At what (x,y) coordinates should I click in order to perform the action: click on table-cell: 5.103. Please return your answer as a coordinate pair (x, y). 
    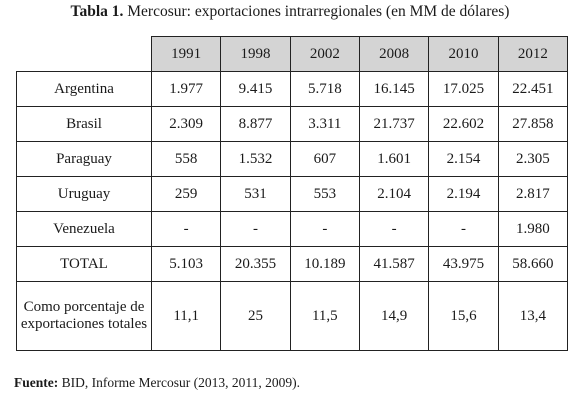
    Looking at the image, I should click on (186, 264).